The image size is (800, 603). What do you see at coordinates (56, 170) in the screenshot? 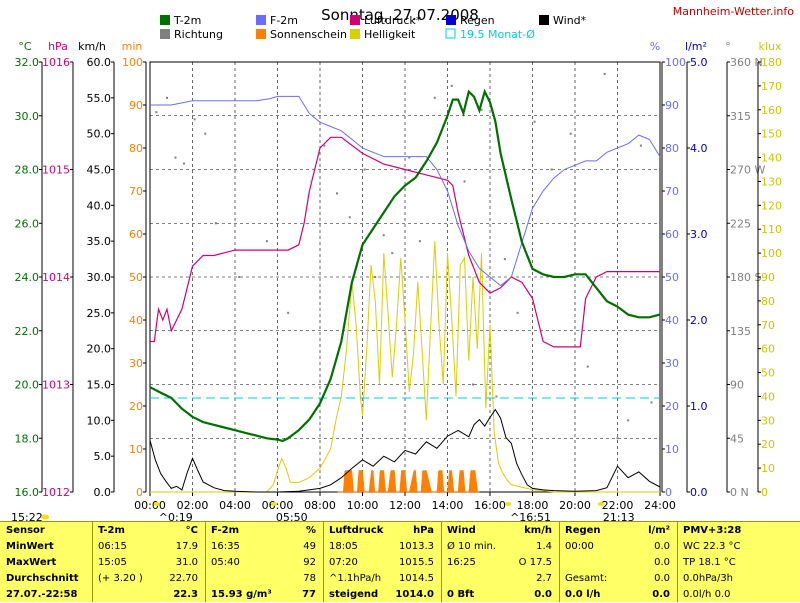
I see `axis-tick-label: 1015` at bounding box center [56, 170].